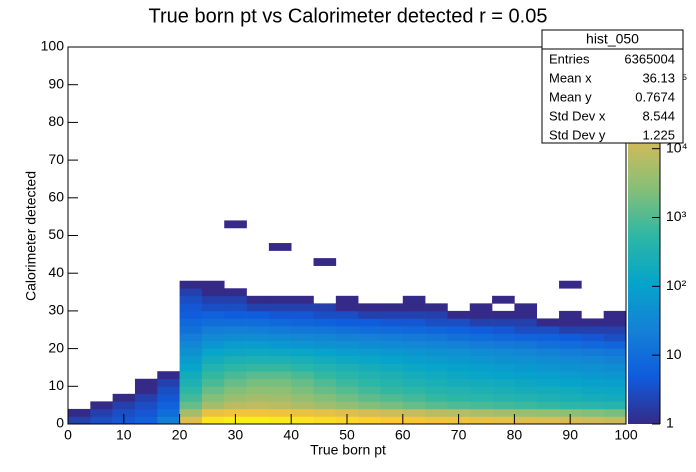 The width and height of the screenshot is (696, 472). I want to click on stats-title: hist_050, so click(612, 39).